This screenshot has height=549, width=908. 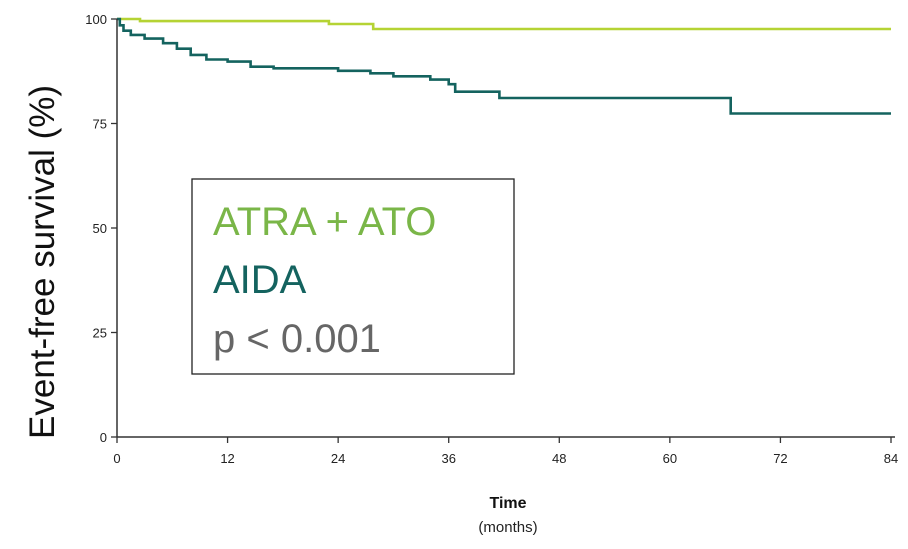 I want to click on legend-entry-atra-ato: ATRA + ATO, so click(x=324, y=222).